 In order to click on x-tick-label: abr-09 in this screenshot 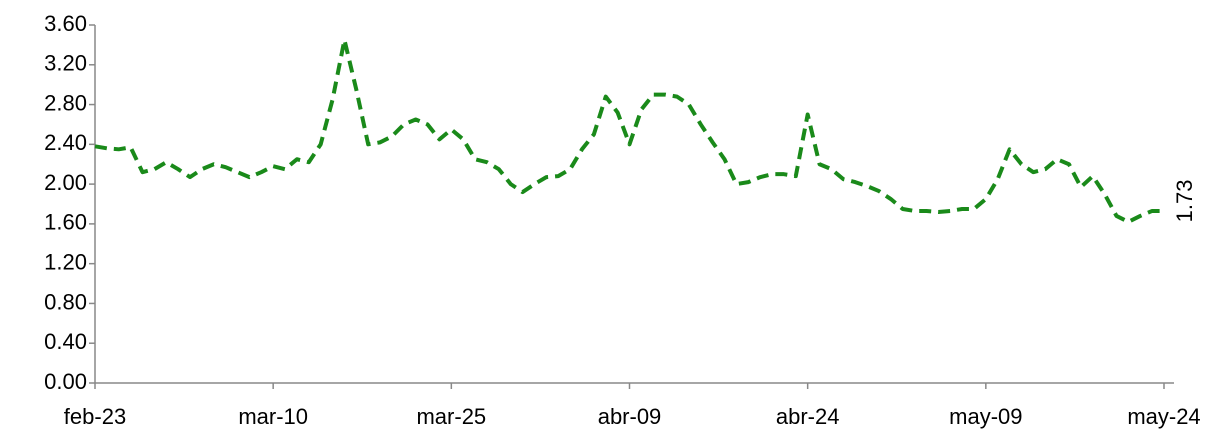, I will do `click(630, 416)`.